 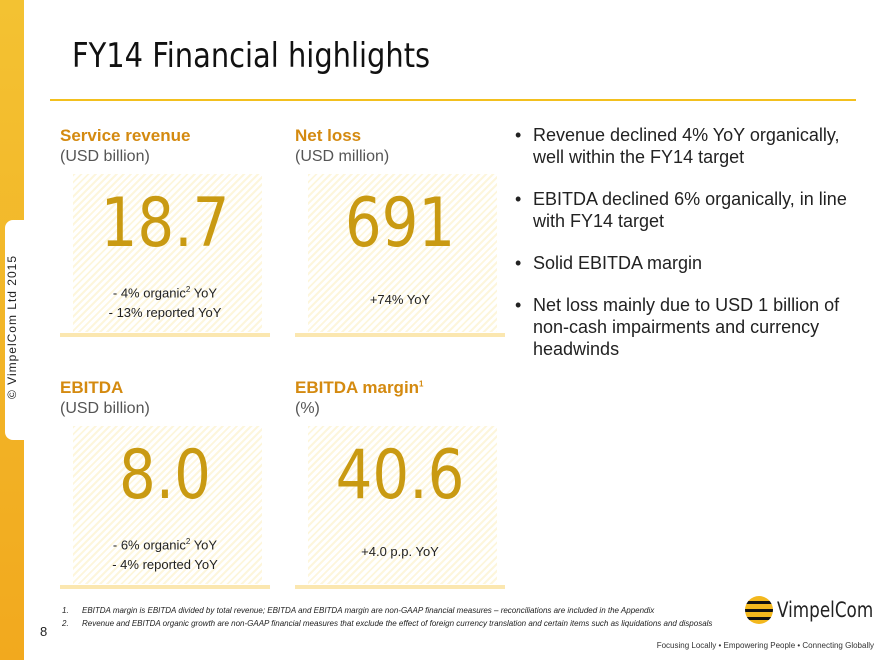 I want to click on kpi-notes: - 6% organic2 YoY - 4% reported YoY, so click(x=165, y=553).